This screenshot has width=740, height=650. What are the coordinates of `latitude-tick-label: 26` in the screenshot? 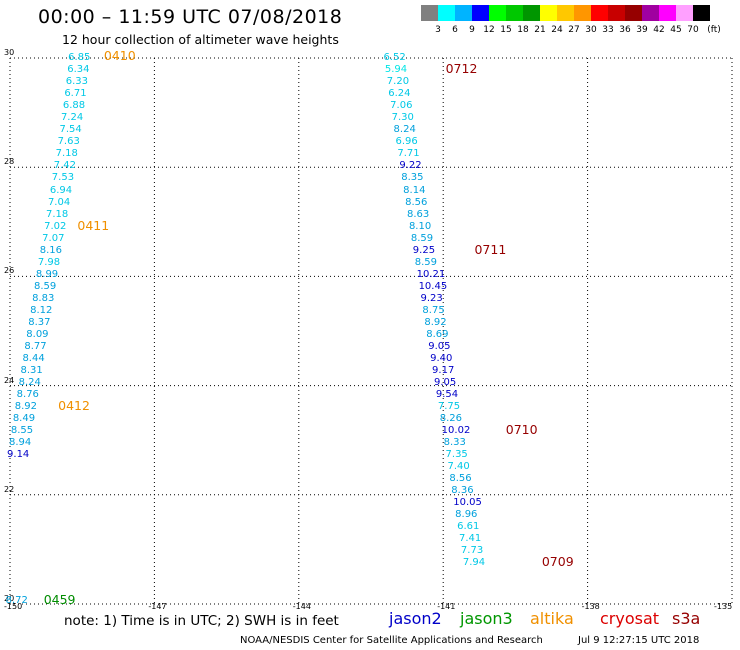 It's located at (9, 271).